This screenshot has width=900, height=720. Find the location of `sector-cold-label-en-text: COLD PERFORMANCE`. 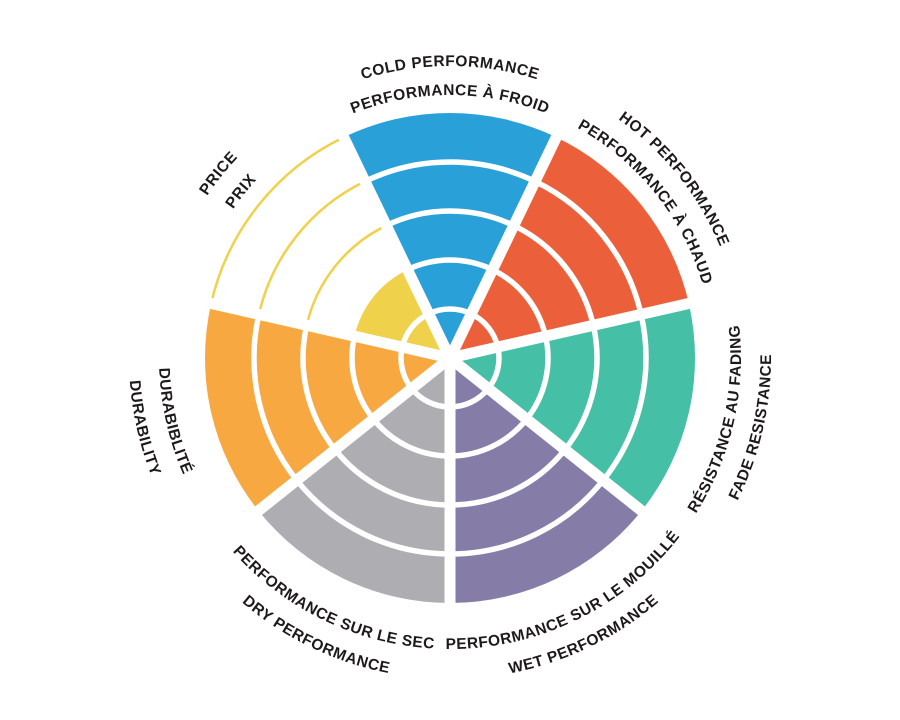

sector-cold-label-en-text: COLD PERFORMANCE is located at coordinates (450, 68).